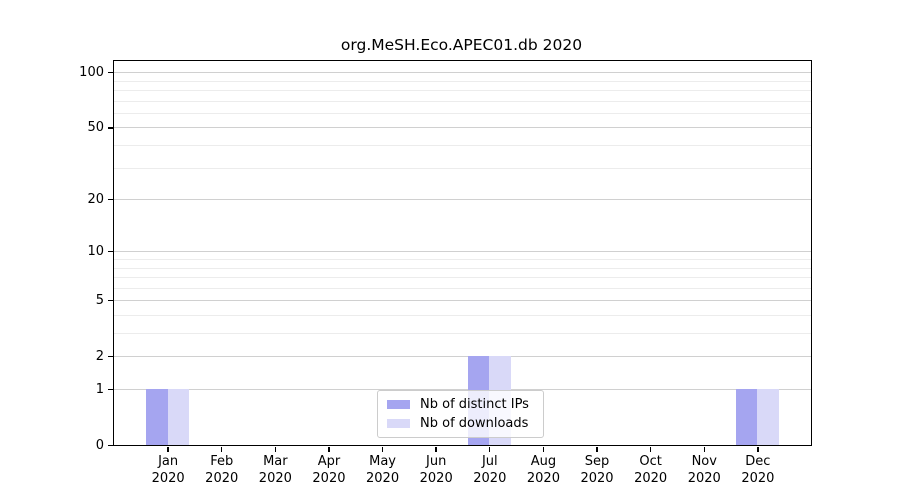  I want to click on x-tick-label: Jul 2020, so click(489, 470).